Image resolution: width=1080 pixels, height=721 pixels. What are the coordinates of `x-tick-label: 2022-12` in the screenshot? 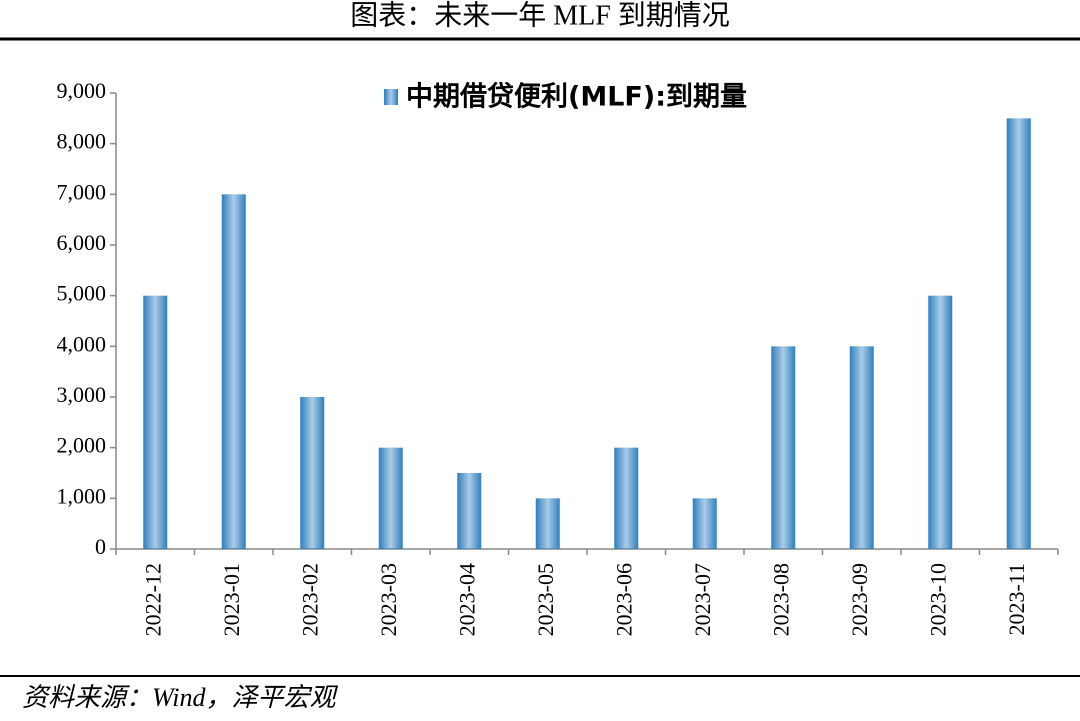 It's located at (152, 599).